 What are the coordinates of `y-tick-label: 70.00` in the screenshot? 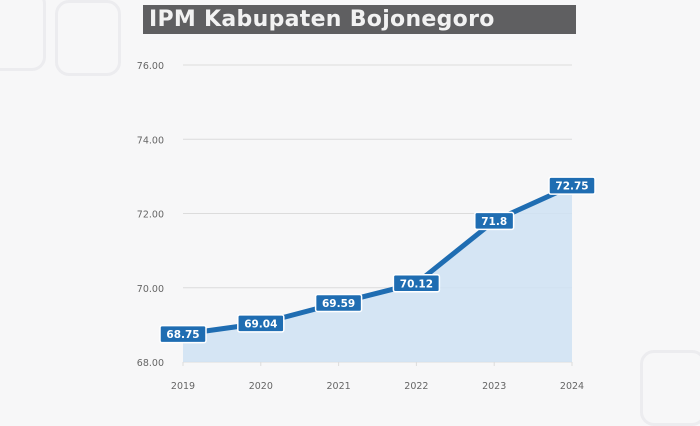 It's located at (150, 289).